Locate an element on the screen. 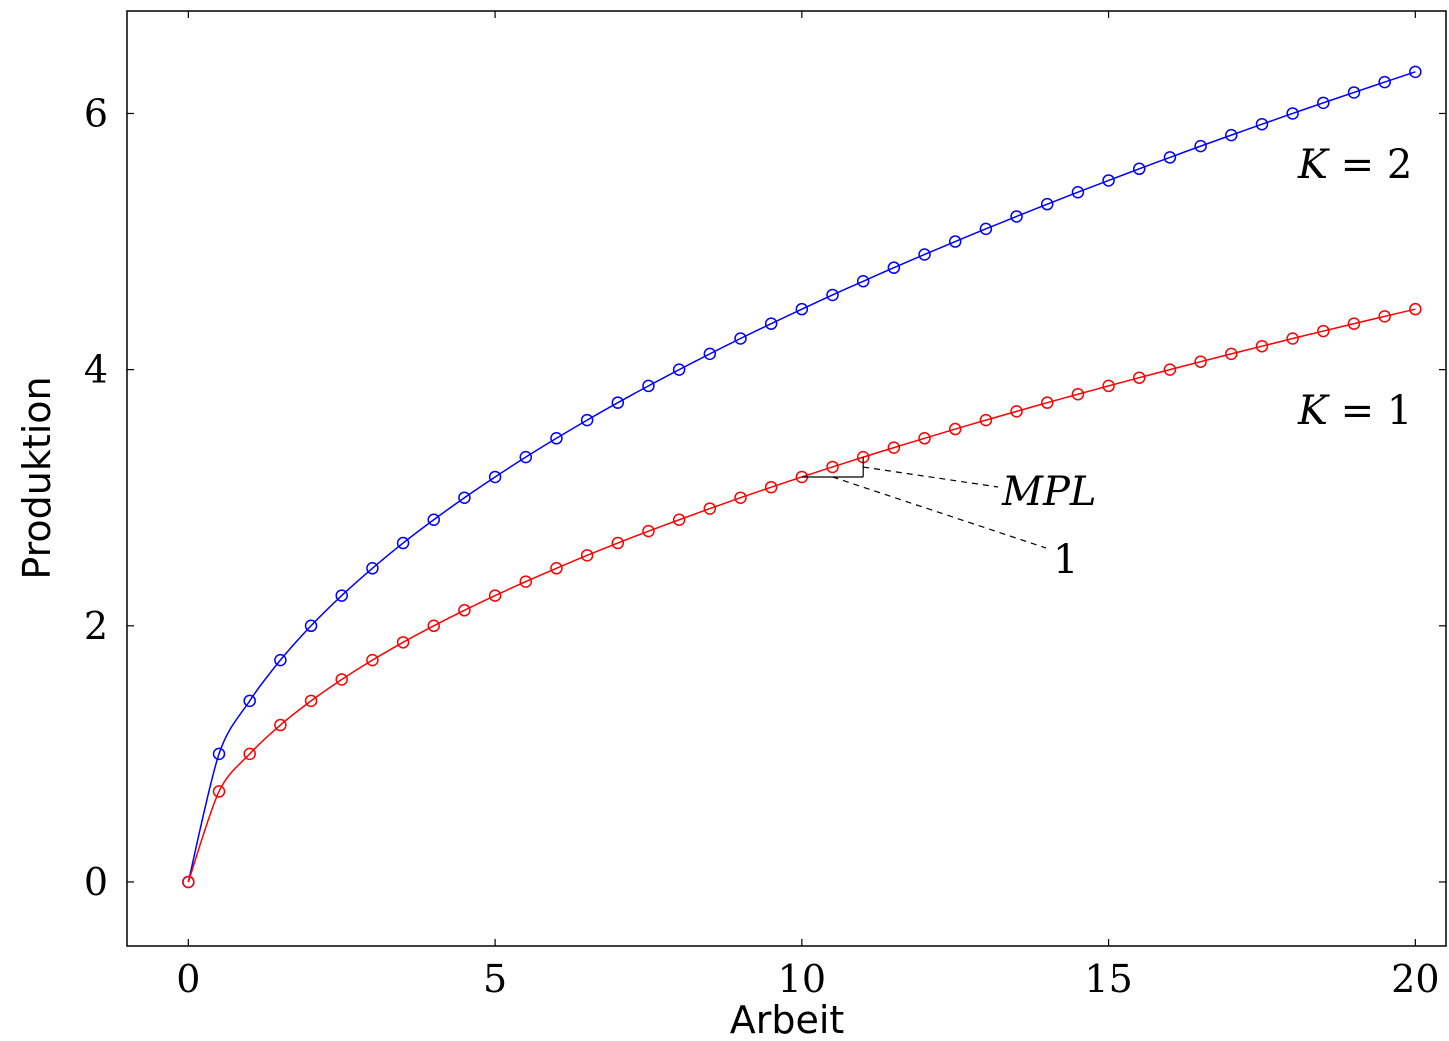  label-k2: K = 2 is located at coordinates (1354, 165).